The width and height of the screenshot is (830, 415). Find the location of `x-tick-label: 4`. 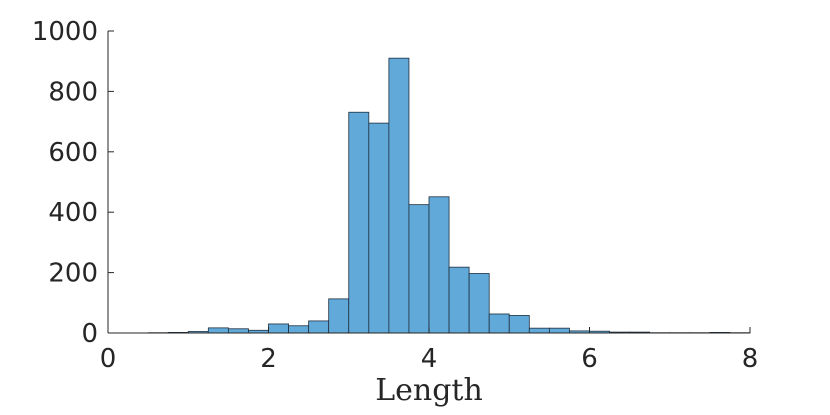

x-tick-label: 4 is located at coordinates (429, 359).